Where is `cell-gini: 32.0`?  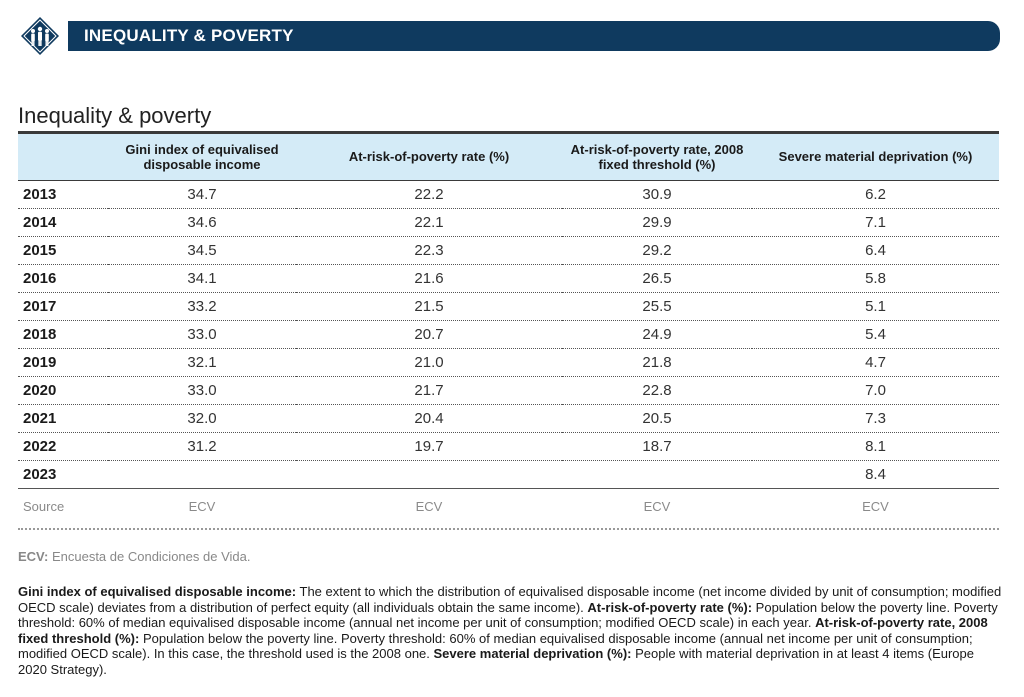 cell-gini: 32.0 is located at coordinates (202, 418).